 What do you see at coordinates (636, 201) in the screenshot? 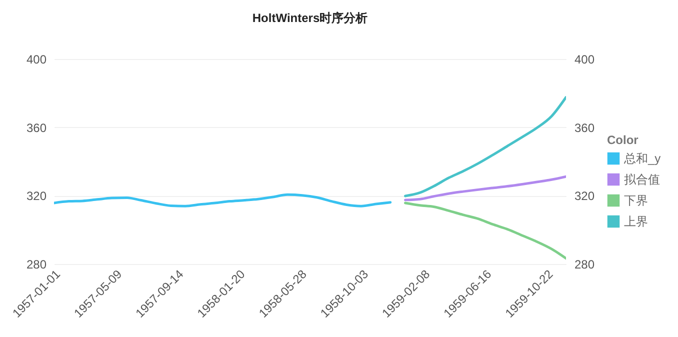
I see `legend-label: 下界` at bounding box center [636, 201].